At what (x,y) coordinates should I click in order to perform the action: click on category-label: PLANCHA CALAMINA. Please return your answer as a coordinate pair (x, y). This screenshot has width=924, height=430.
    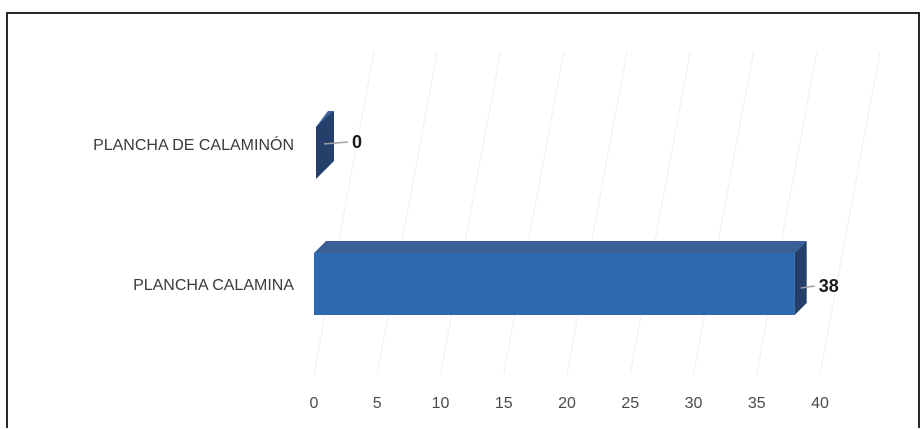
    Looking at the image, I should click on (213, 285).